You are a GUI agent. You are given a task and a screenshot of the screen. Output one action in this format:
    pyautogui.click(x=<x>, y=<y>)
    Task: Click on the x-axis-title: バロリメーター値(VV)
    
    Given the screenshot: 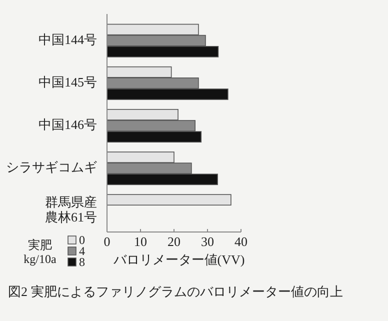 What is the action you would take?
    pyautogui.click(x=178, y=259)
    